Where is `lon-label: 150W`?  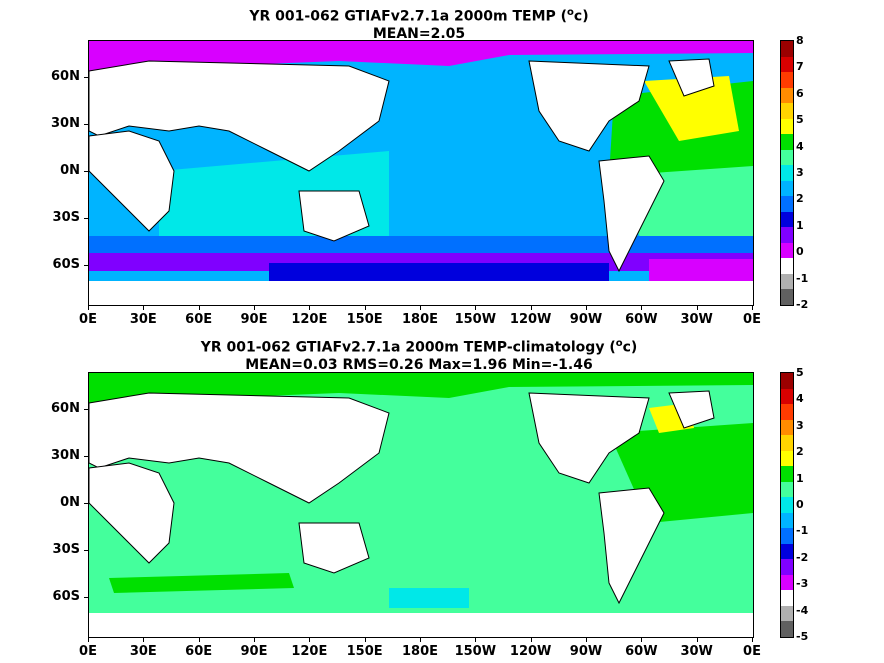
lon-label: 150W is located at coordinates (475, 319).